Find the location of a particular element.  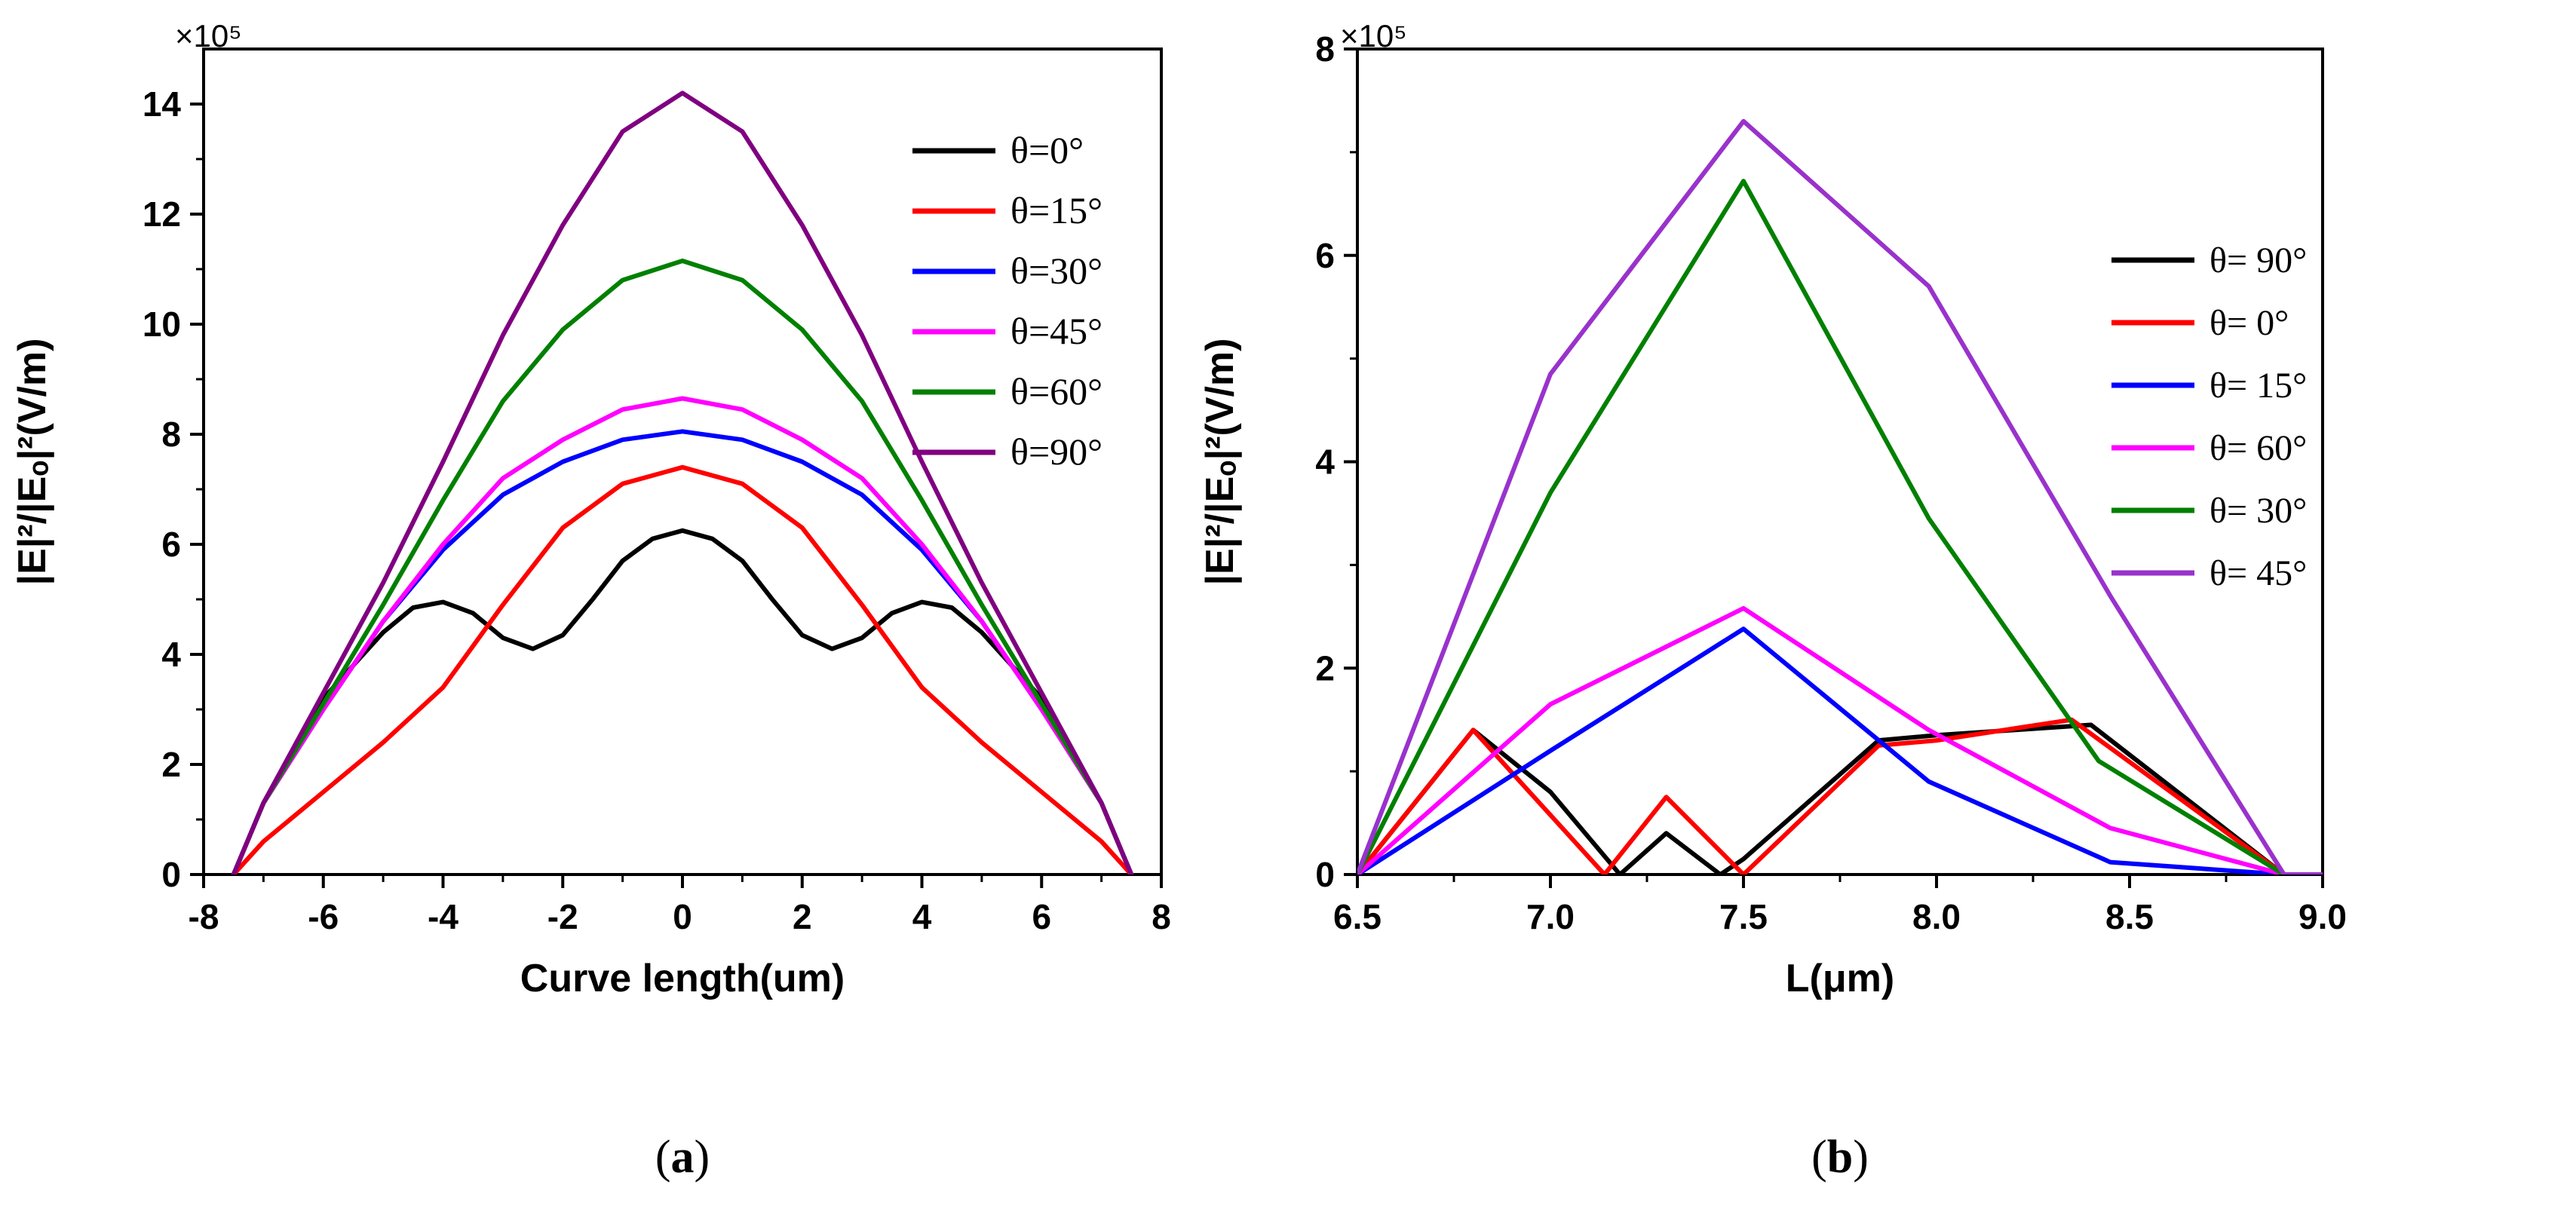

x-tick-label: 4 is located at coordinates (922, 916).